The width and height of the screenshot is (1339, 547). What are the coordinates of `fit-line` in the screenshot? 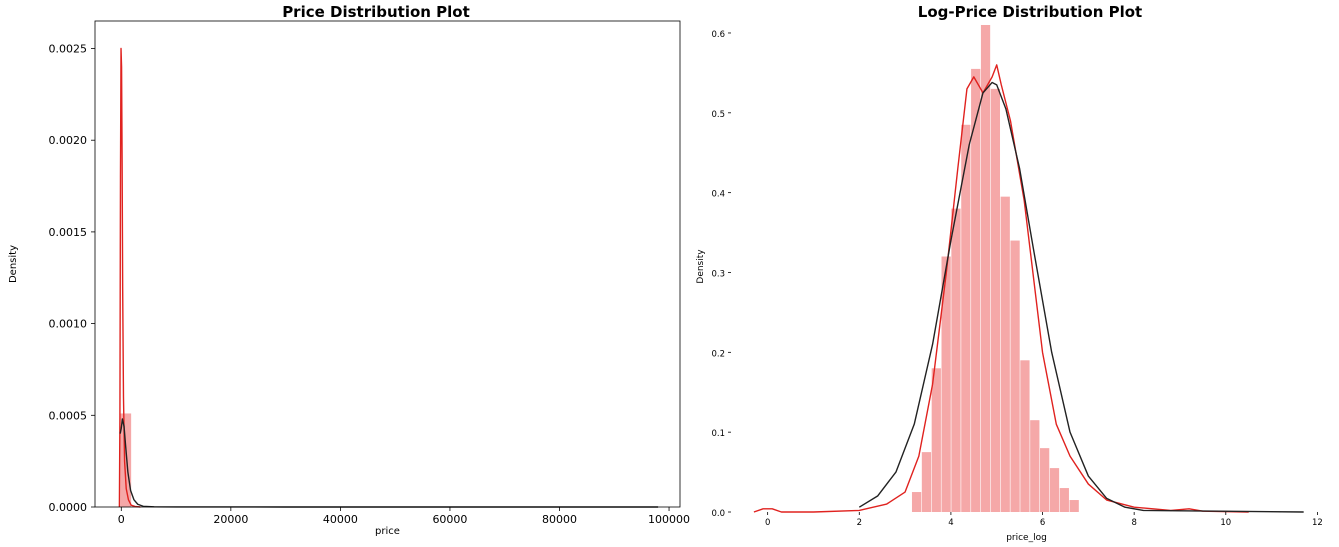 It's located at (389, 463).